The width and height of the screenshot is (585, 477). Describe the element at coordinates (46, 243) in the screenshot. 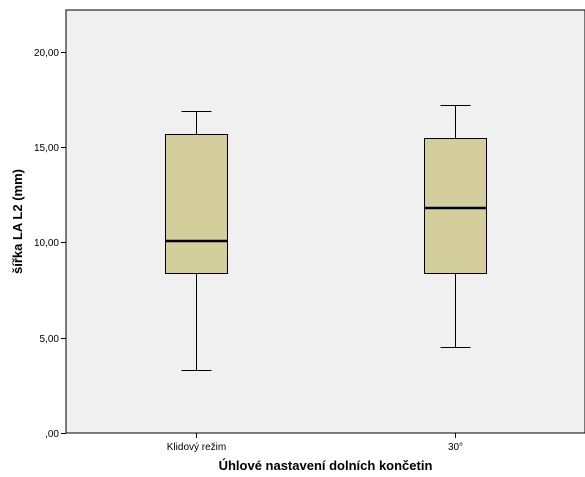

I see `y-tick-label: 10,00` at that location.